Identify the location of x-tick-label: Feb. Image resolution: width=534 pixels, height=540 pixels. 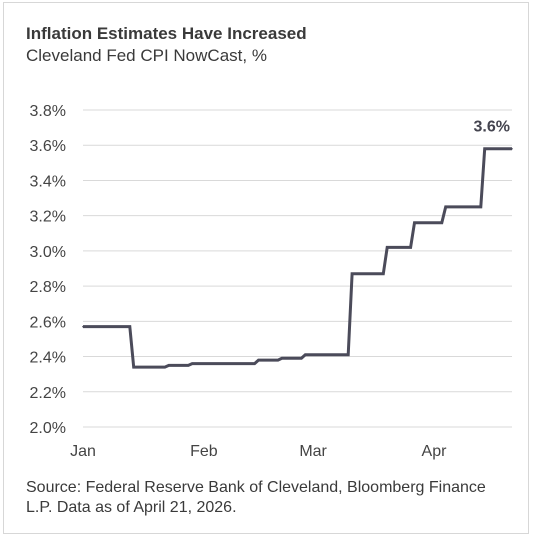
(204, 451).